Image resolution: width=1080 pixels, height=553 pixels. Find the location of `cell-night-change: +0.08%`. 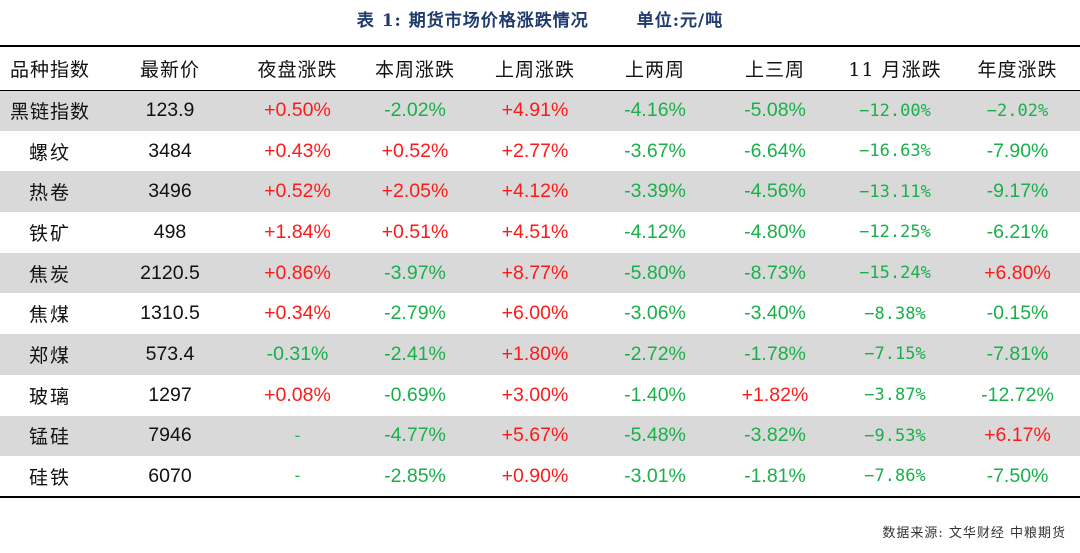

cell-night-change: +0.08% is located at coordinates (297, 394).